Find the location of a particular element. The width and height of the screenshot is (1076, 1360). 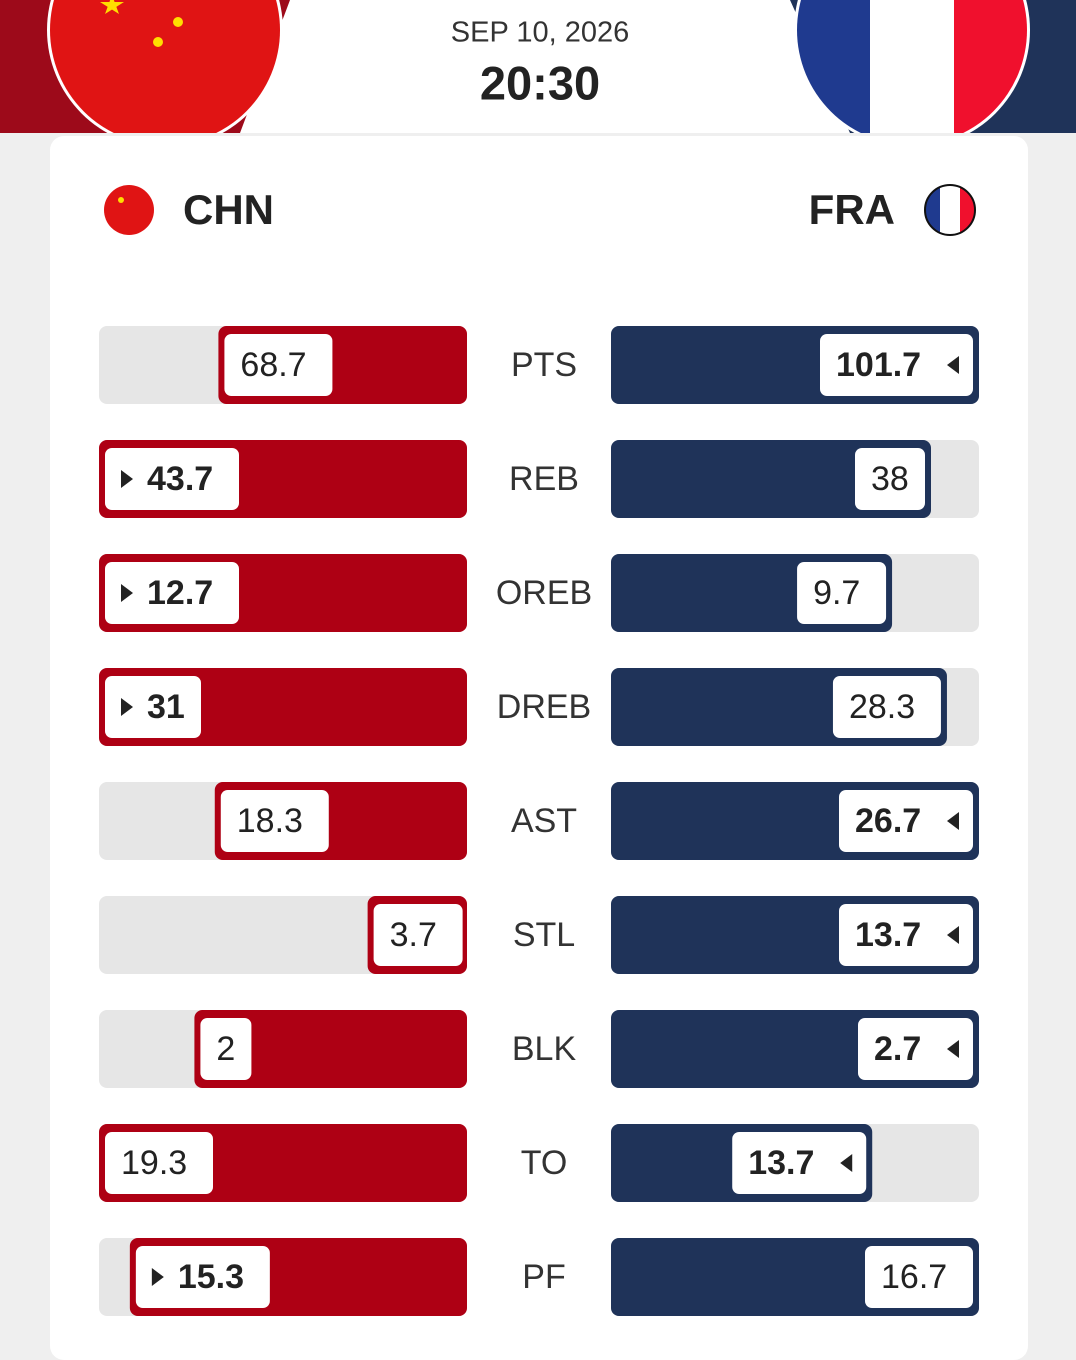

value-label: 38 is located at coordinates (890, 479).